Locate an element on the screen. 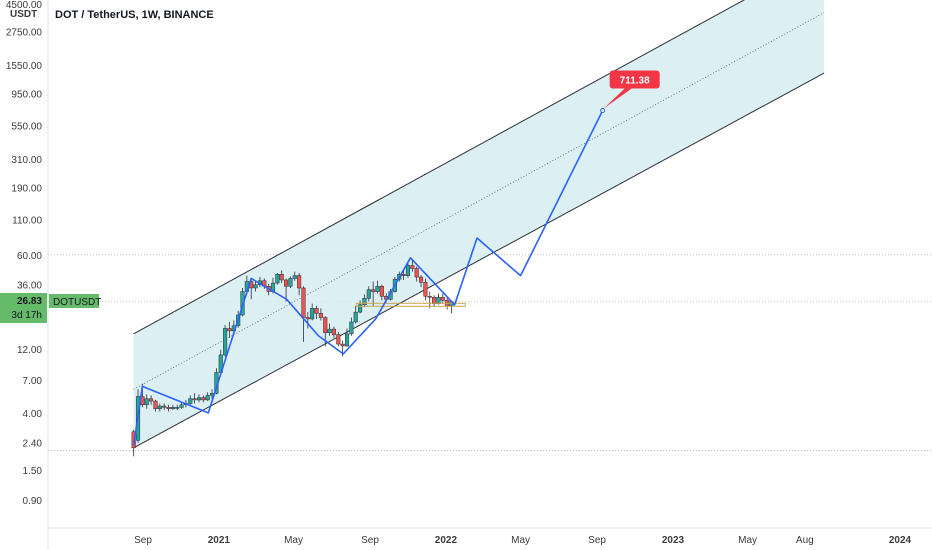 This screenshot has width=932, height=550. y-tick-label: 2.40 is located at coordinates (33, 444).